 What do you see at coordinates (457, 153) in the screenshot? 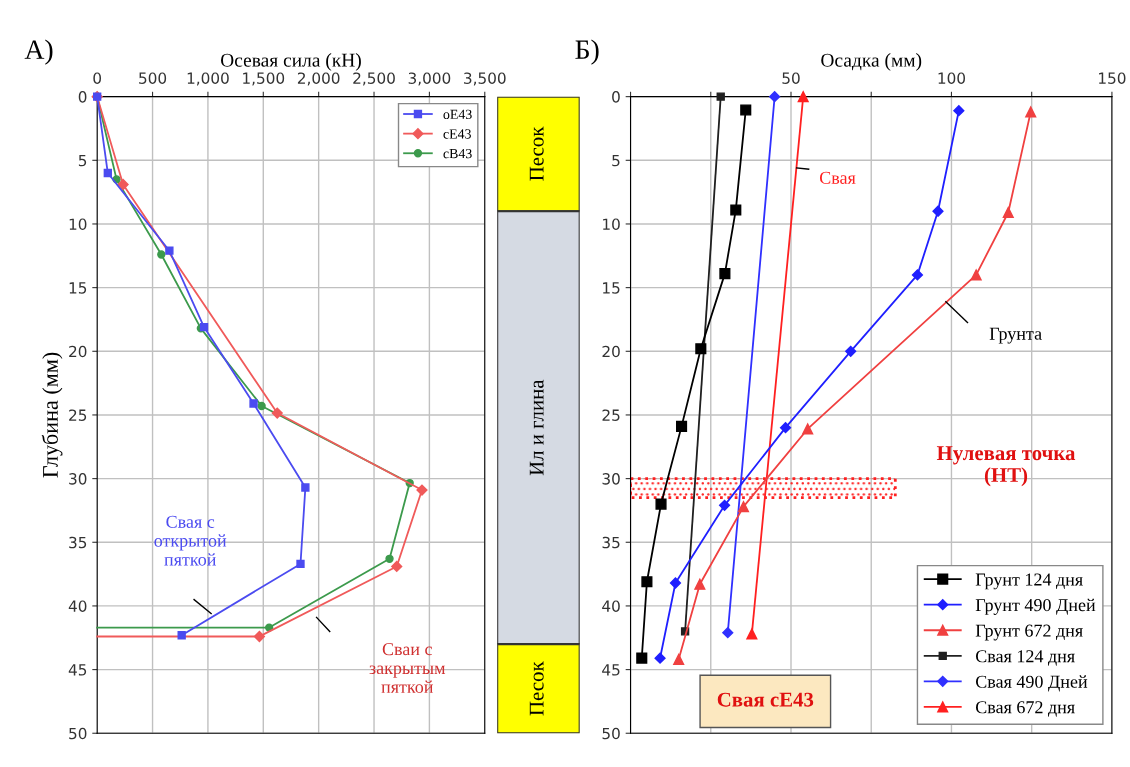
I see `legend-label: cB43` at bounding box center [457, 153].